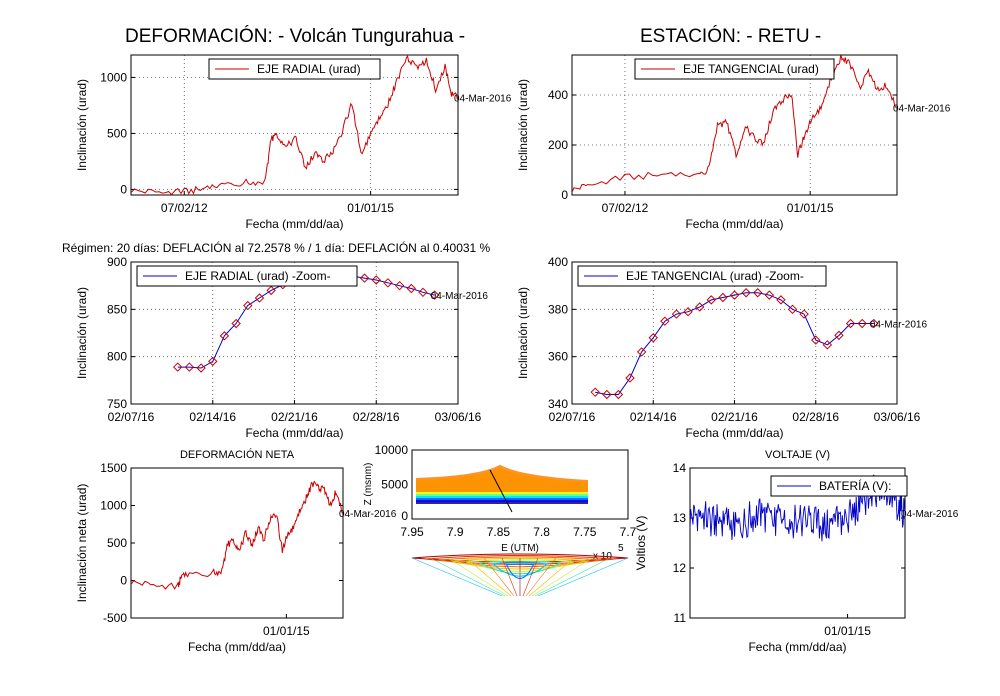 The height and width of the screenshot is (696, 1000). Describe the element at coordinates (501, 491) in the screenshot. I see `vent-line` at that location.